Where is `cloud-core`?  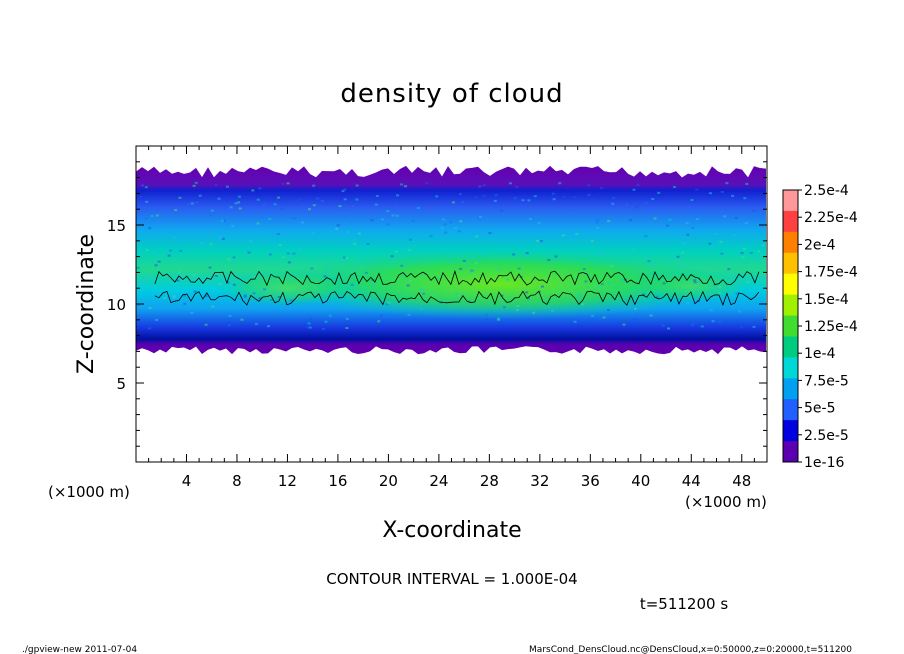
cloud-core is located at coordinates (502, 284).